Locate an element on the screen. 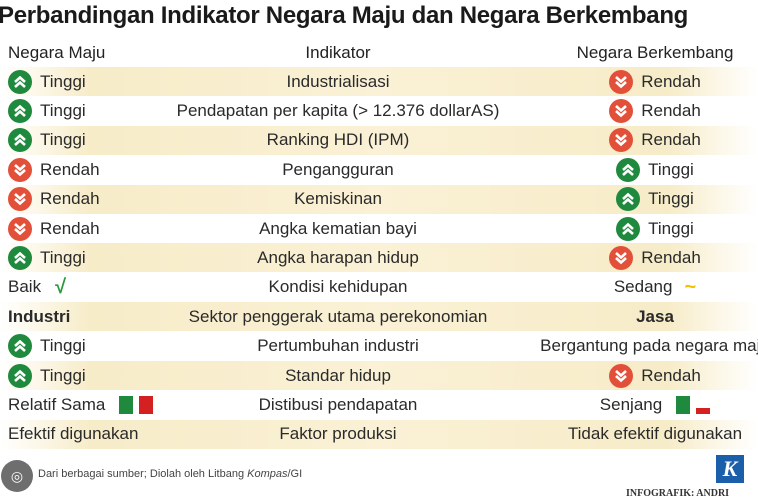 Image resolution: width=758 pixels, height=500 pixels. negara-maju-cell: Relatif Sama is located at coordinates (81, 404).